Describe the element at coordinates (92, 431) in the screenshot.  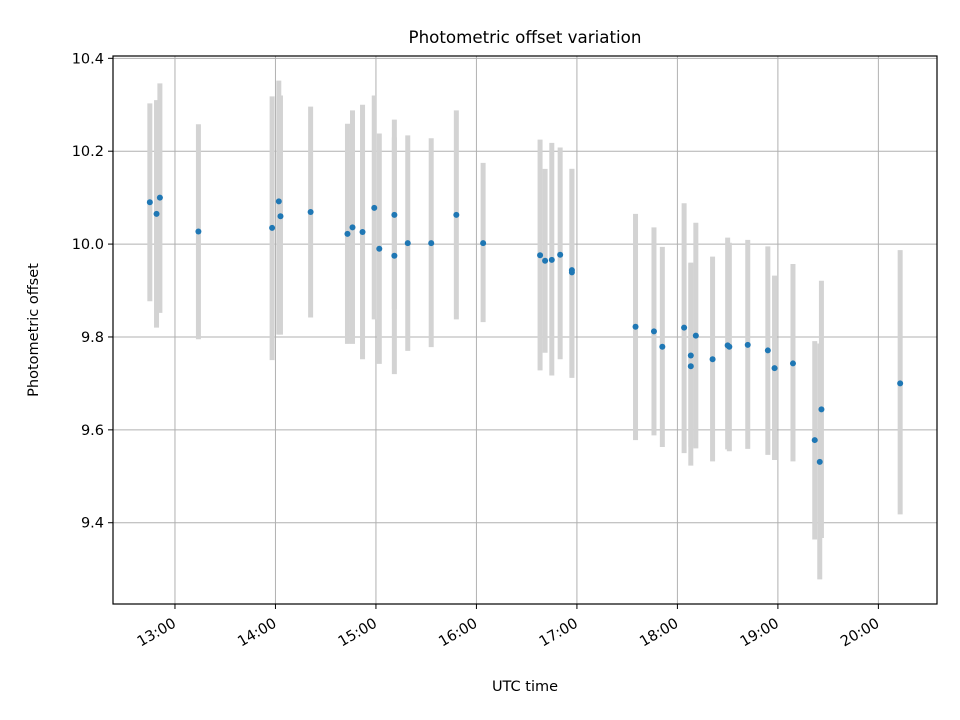
I see `y-tick-label: 9.6` at that location.